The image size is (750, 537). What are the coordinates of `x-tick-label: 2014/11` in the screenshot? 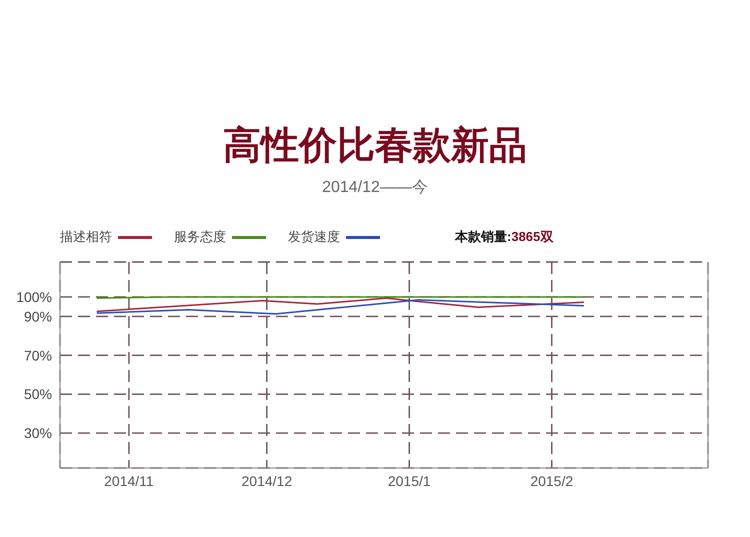 It's located at (129, 480).